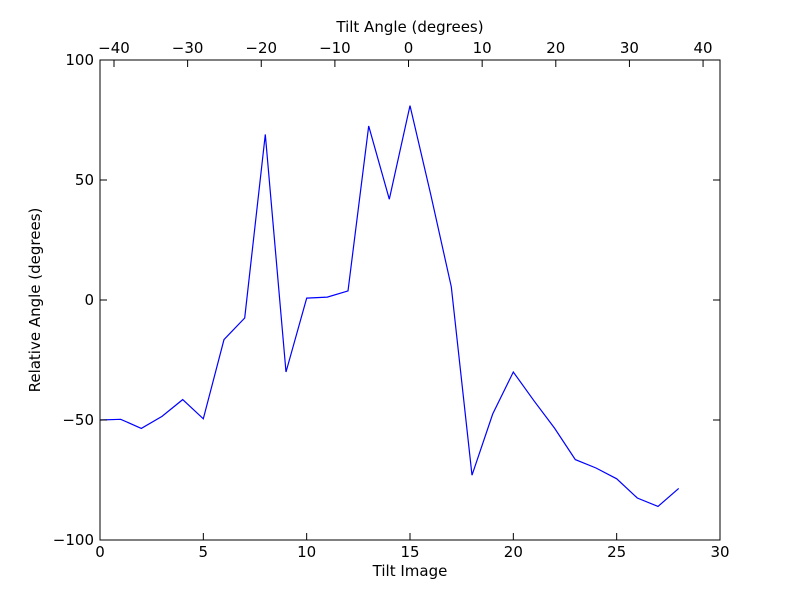  I want to click on top-x-tick-label: 20, so click(555, 48).